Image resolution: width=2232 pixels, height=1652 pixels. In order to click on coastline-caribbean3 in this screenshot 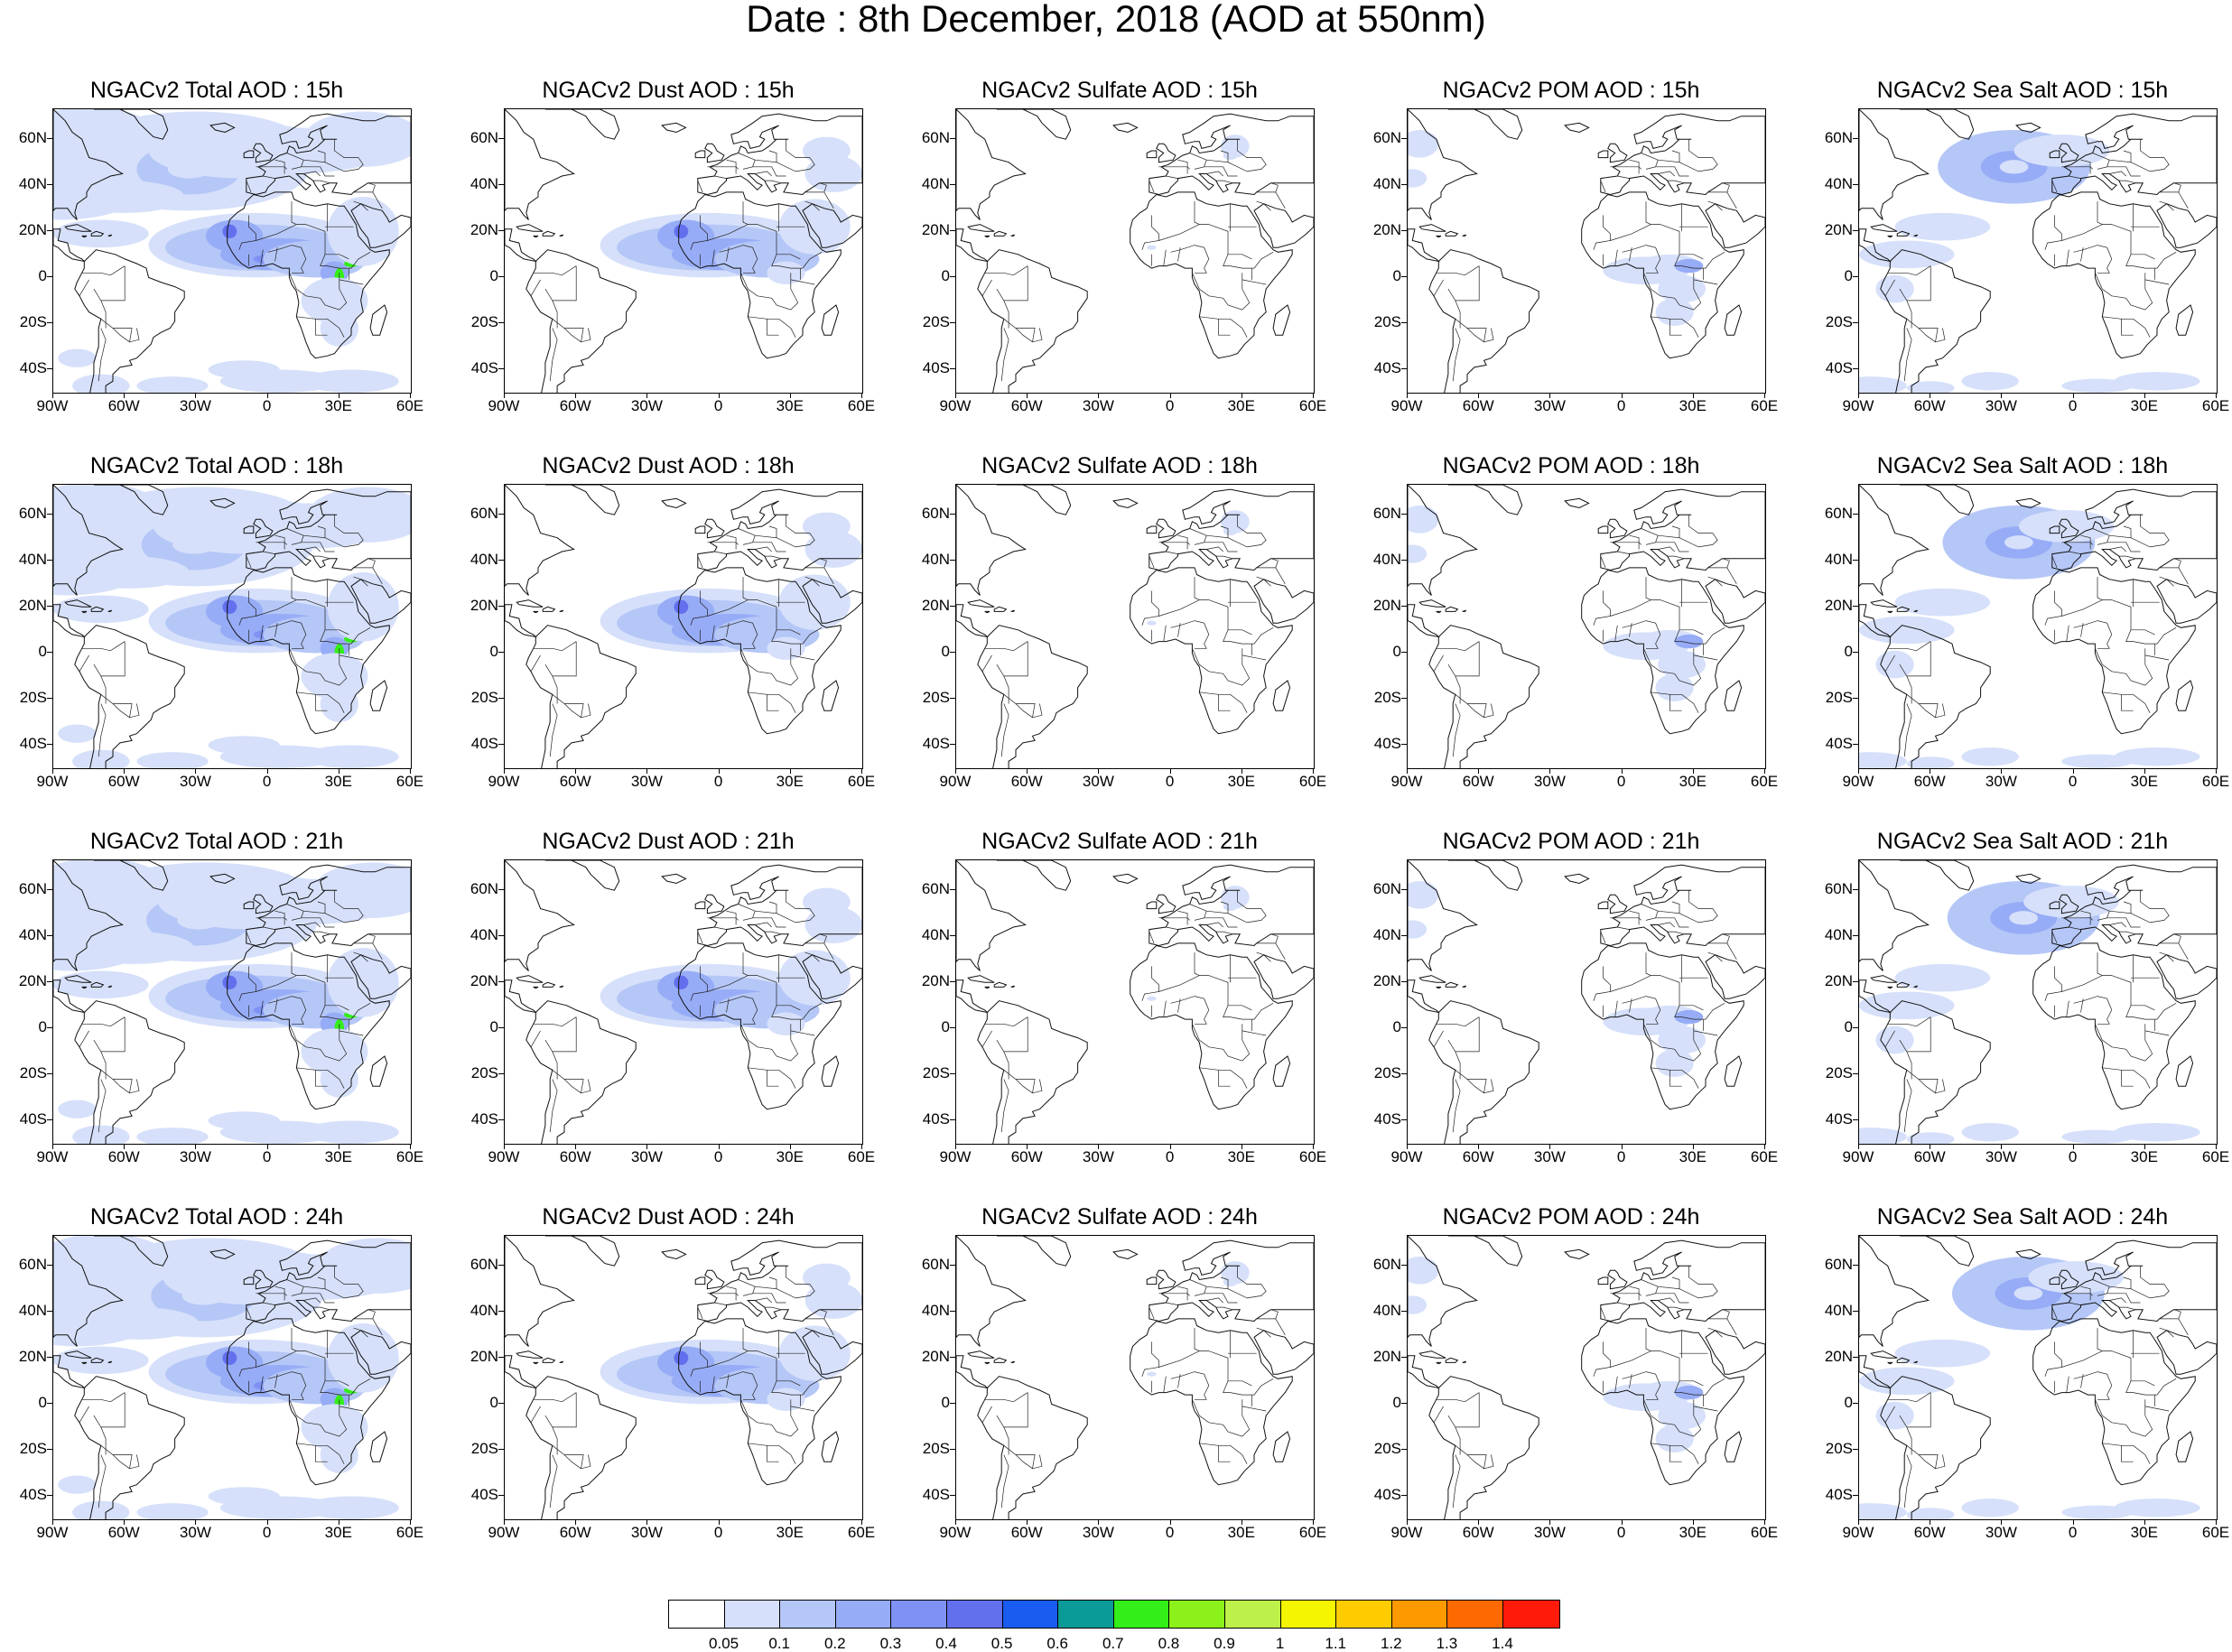, I will do `click(536, 987)`.